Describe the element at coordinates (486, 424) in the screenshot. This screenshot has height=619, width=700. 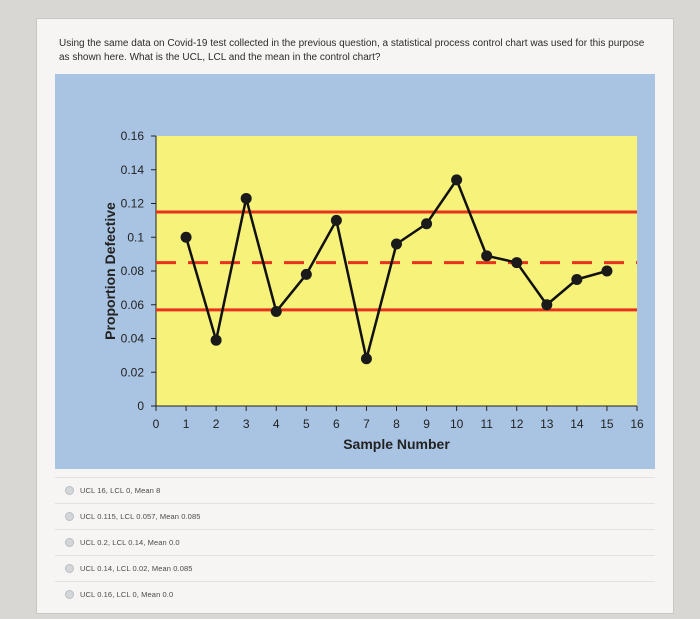
I see `x-tick-label: 11` at that location.